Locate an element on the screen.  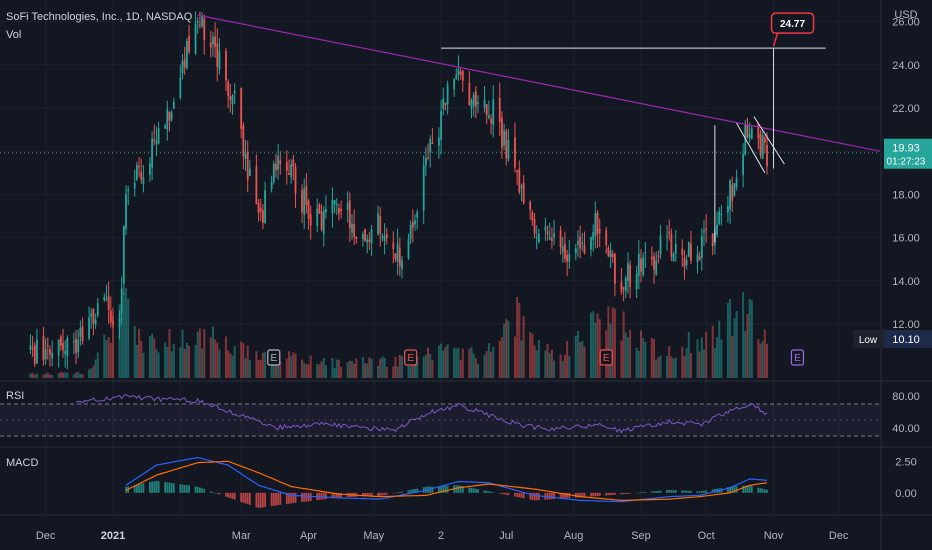
symbol-title: SoFi Technologies, Inc., 1D, NASDAQ is located at coordinates (99, 17).